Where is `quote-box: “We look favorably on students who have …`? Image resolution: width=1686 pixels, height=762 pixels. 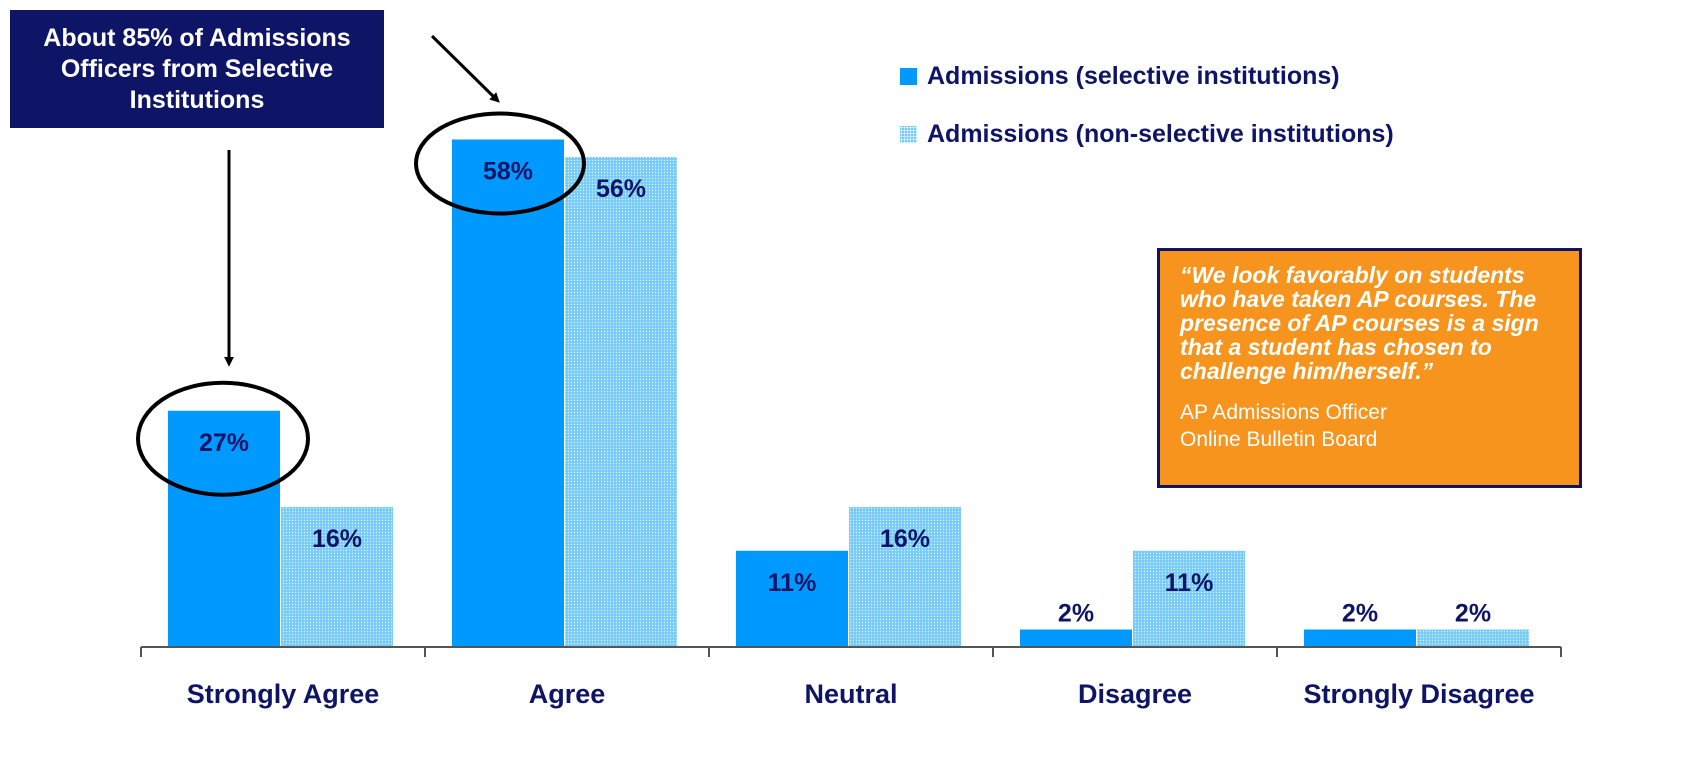 quote-box: “We look favorably on students who have … is located at coordinates (1369, 368).